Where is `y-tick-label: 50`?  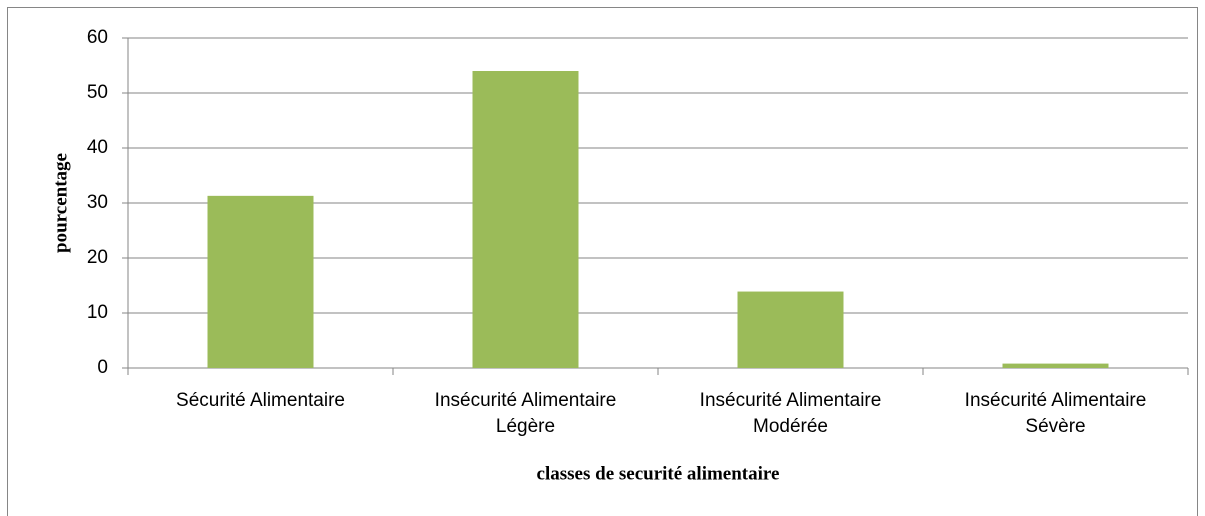
y-tick-label: 50 is located at coordinates (97, 92).